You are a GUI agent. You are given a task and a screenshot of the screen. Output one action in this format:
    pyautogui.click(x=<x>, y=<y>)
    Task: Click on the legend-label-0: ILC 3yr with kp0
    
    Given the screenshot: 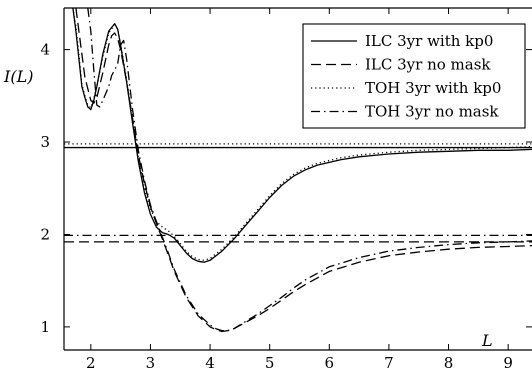 What is the action you would take?
    pyautogui.click(x=429, y=41)
    